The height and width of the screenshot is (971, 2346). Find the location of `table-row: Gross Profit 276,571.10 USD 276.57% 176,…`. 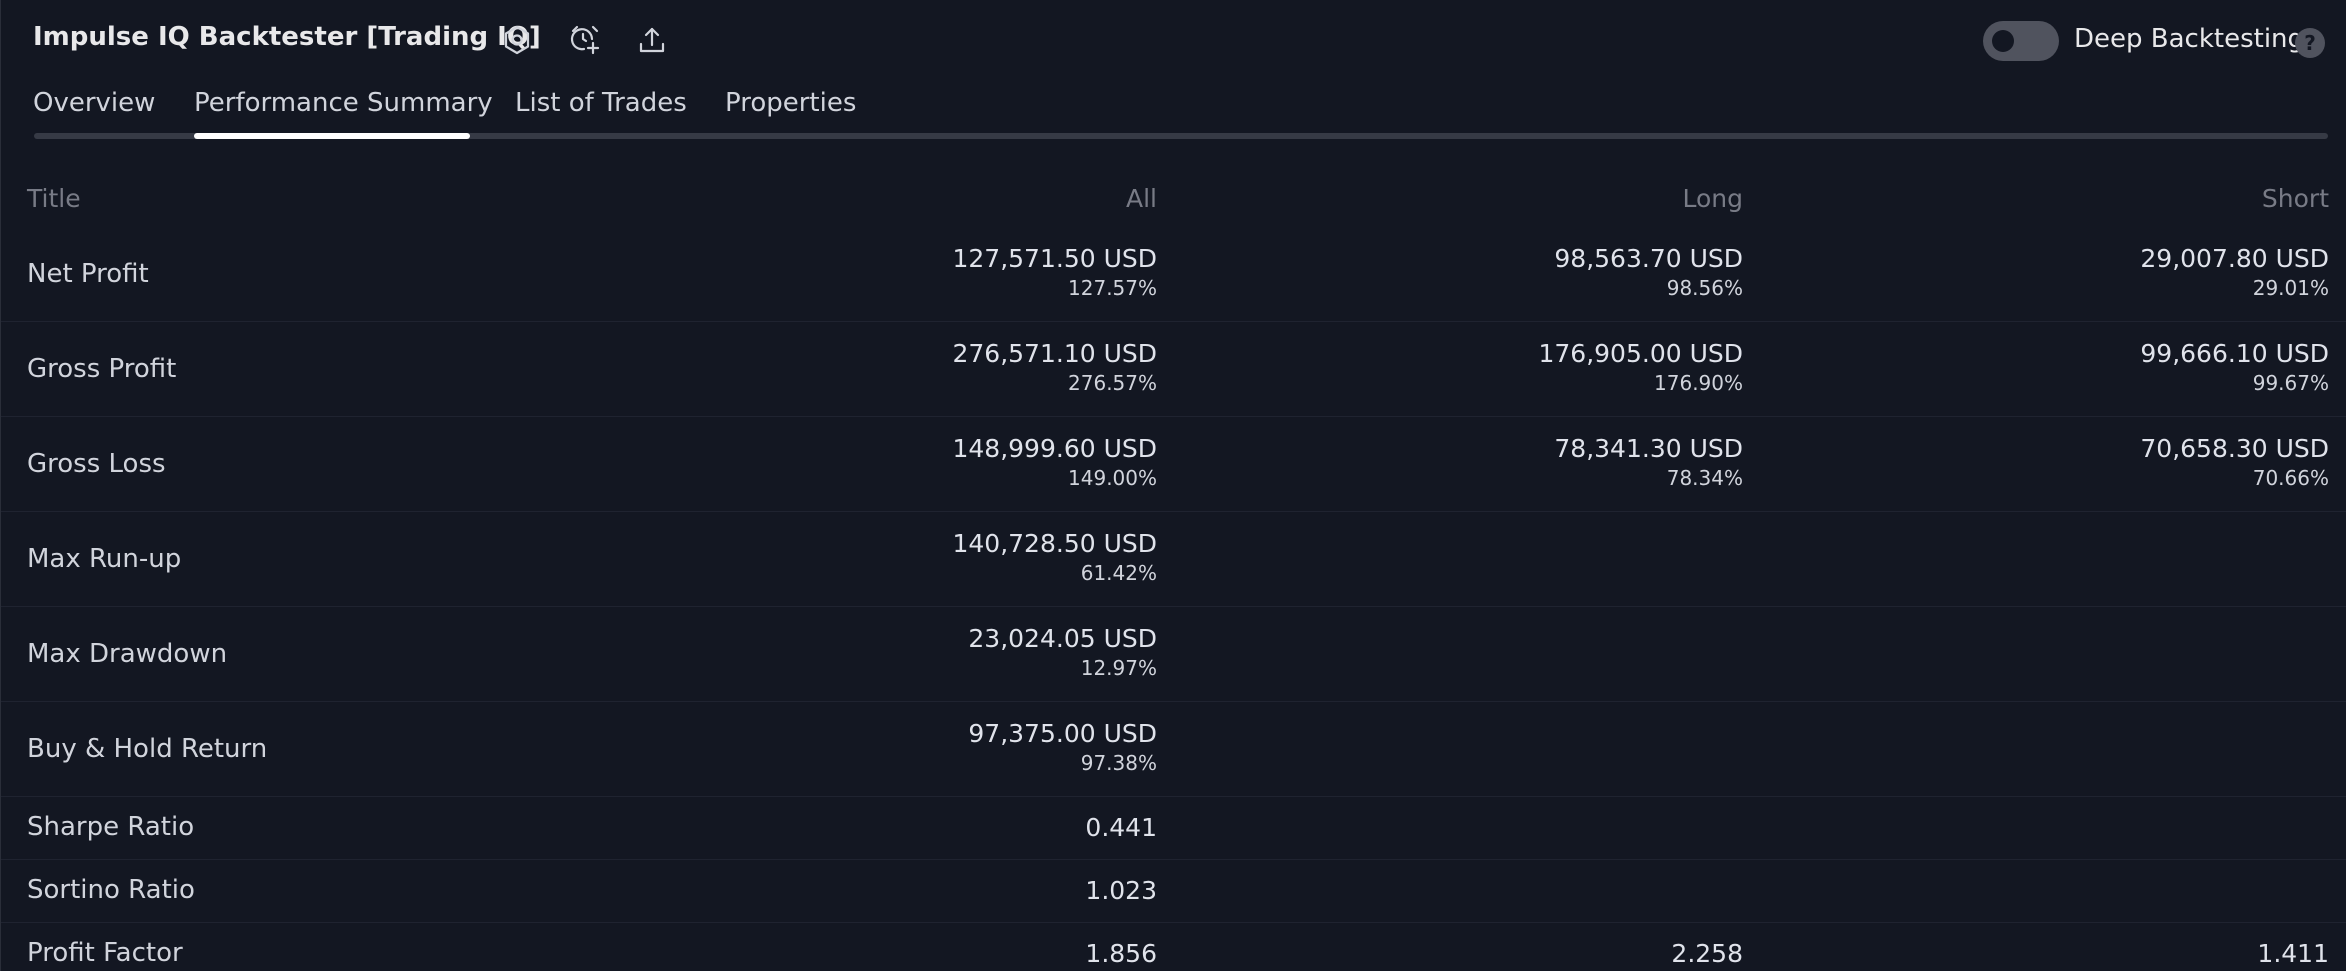

table-row: Gross Profit 276,571.10 USD 276.57% 176,… is located at coordinates (1173, 369).